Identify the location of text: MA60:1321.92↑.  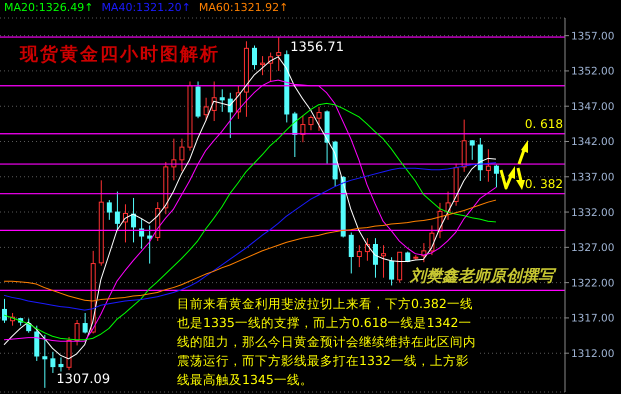
(243, 7).